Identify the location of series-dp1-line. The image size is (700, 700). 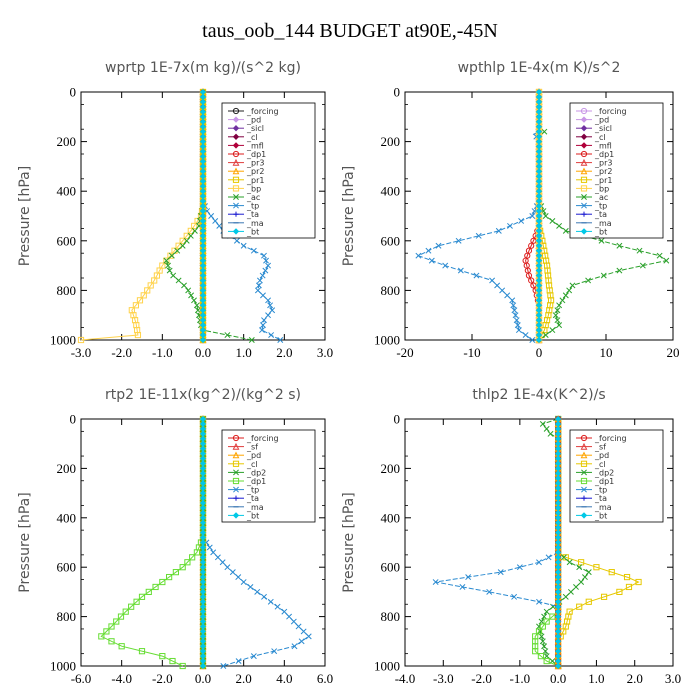
(152, 542).